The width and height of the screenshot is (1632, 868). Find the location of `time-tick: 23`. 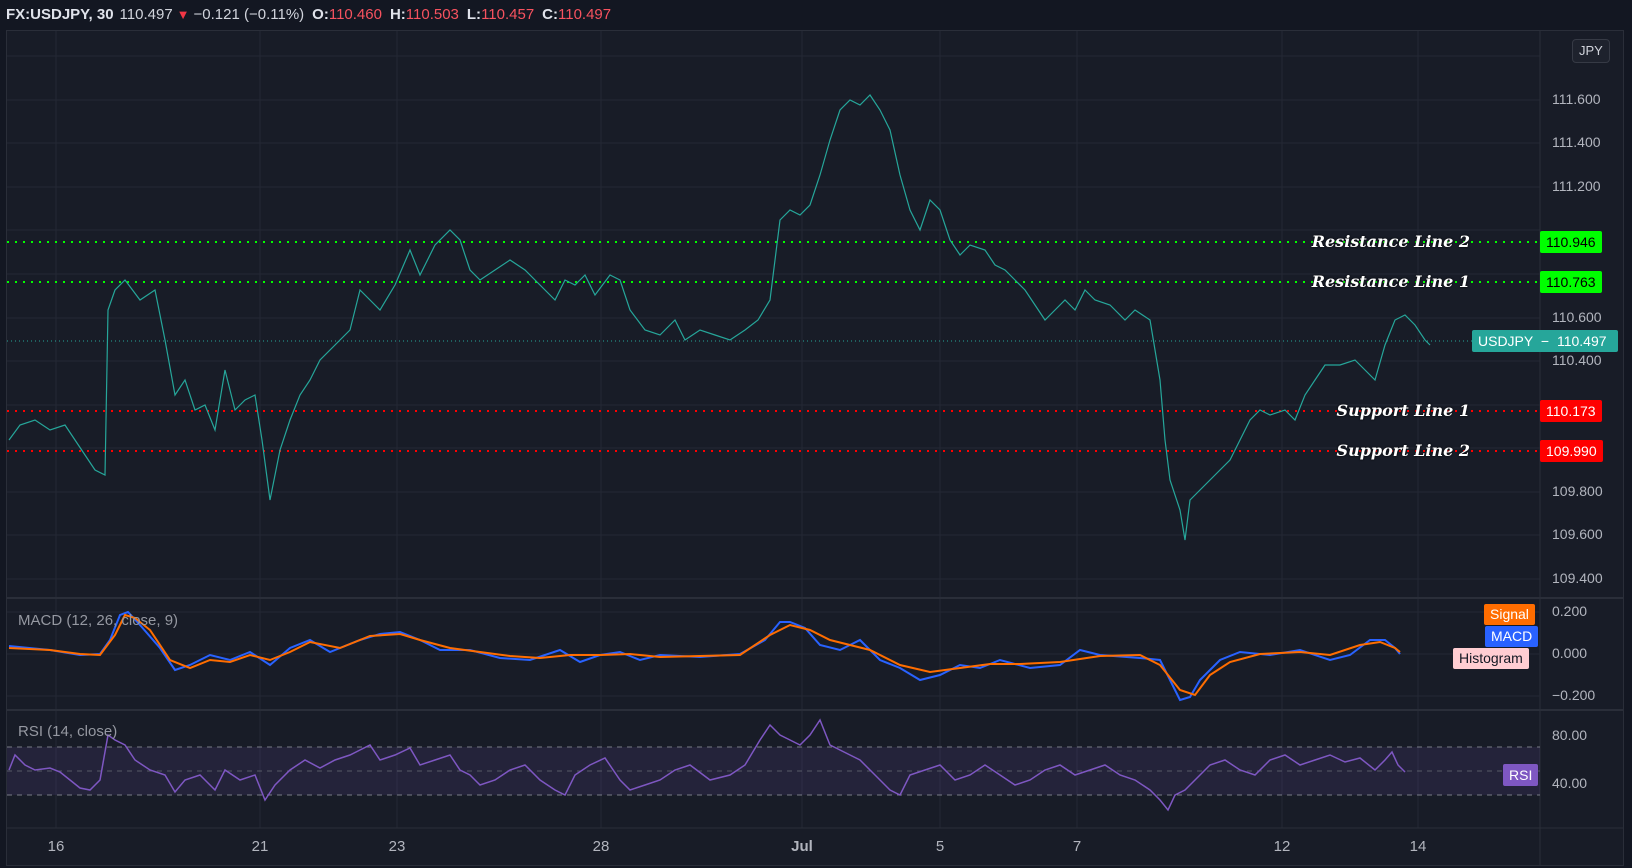

time-tick: 23 is located at coordinates (397, 846).